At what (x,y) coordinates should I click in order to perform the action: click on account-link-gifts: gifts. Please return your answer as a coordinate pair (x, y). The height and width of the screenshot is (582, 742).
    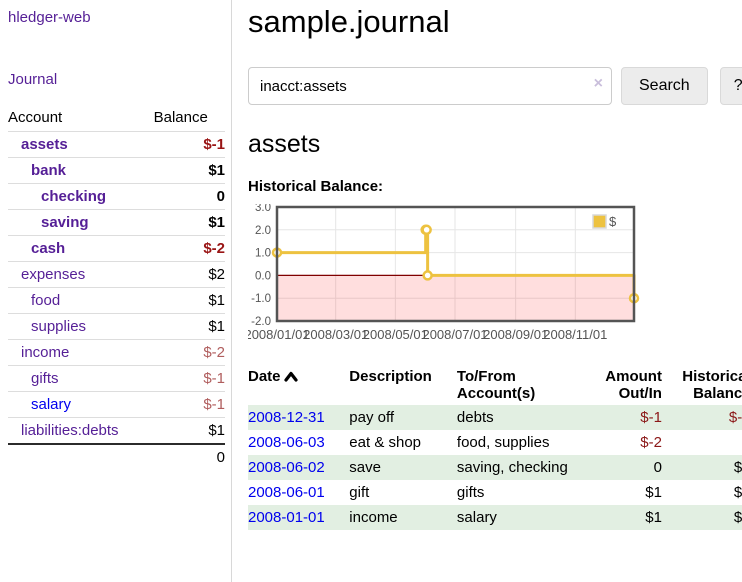
    Looking at the image, I should click on (45, 378).